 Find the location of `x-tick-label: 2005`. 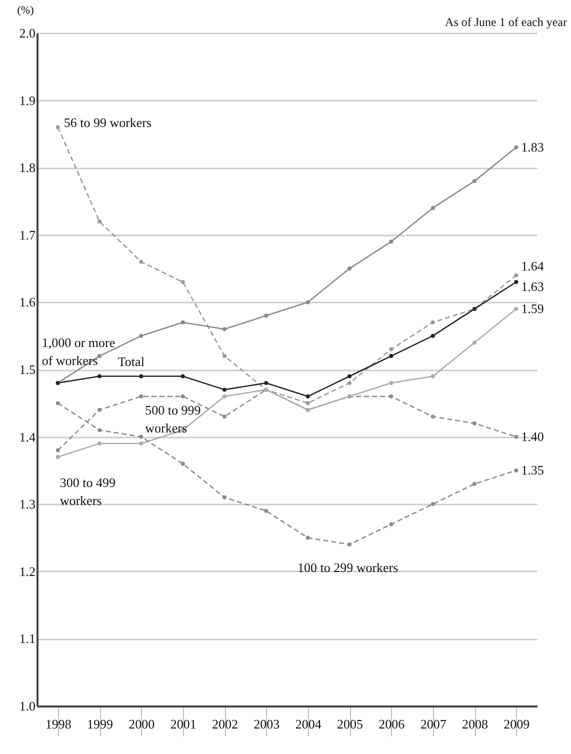

x-tick-label: 2005 is located at coordinates (350, 724).